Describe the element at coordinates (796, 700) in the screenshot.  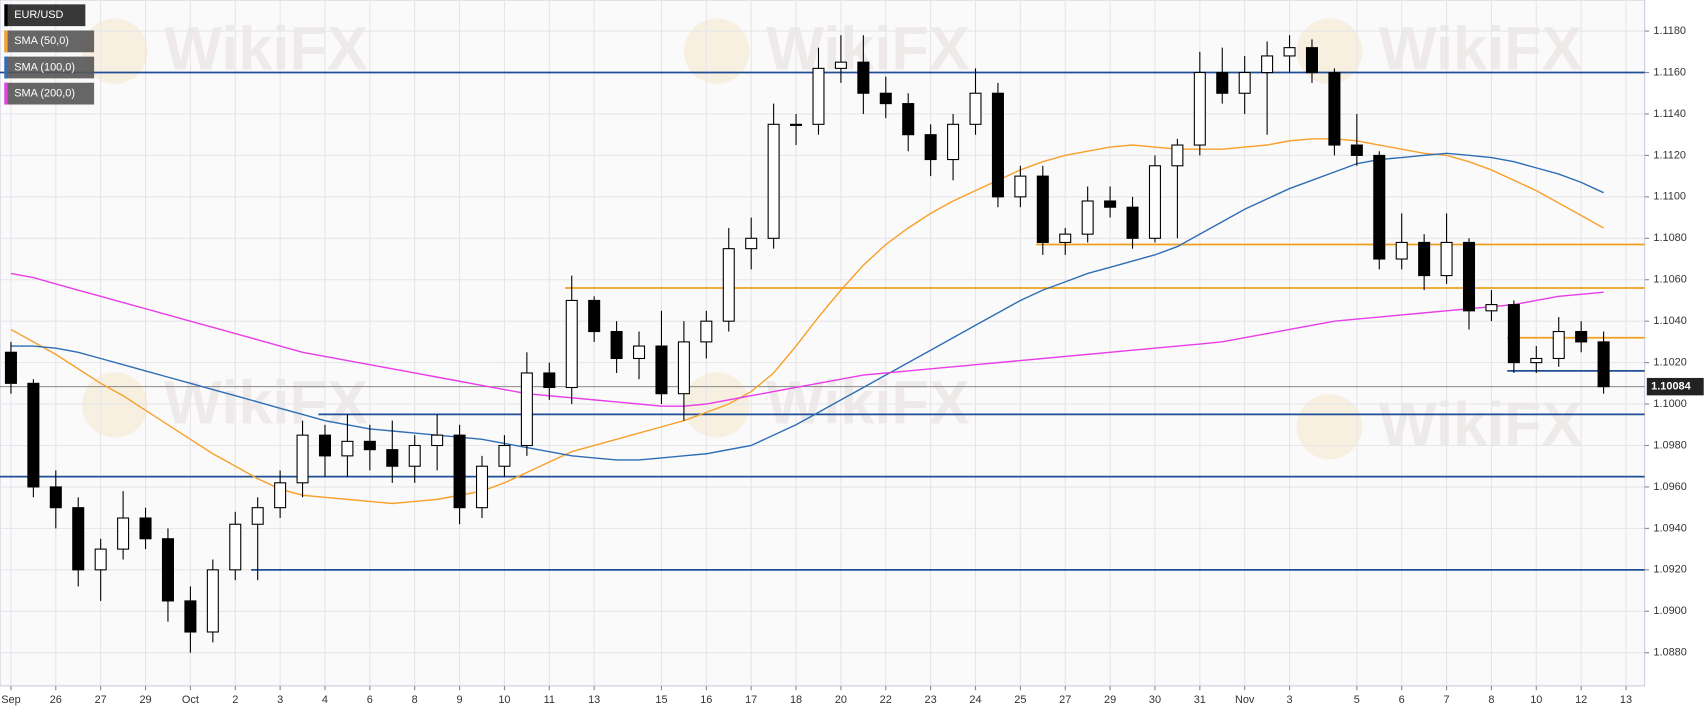
I see `x-tick-label: 18` at that location.